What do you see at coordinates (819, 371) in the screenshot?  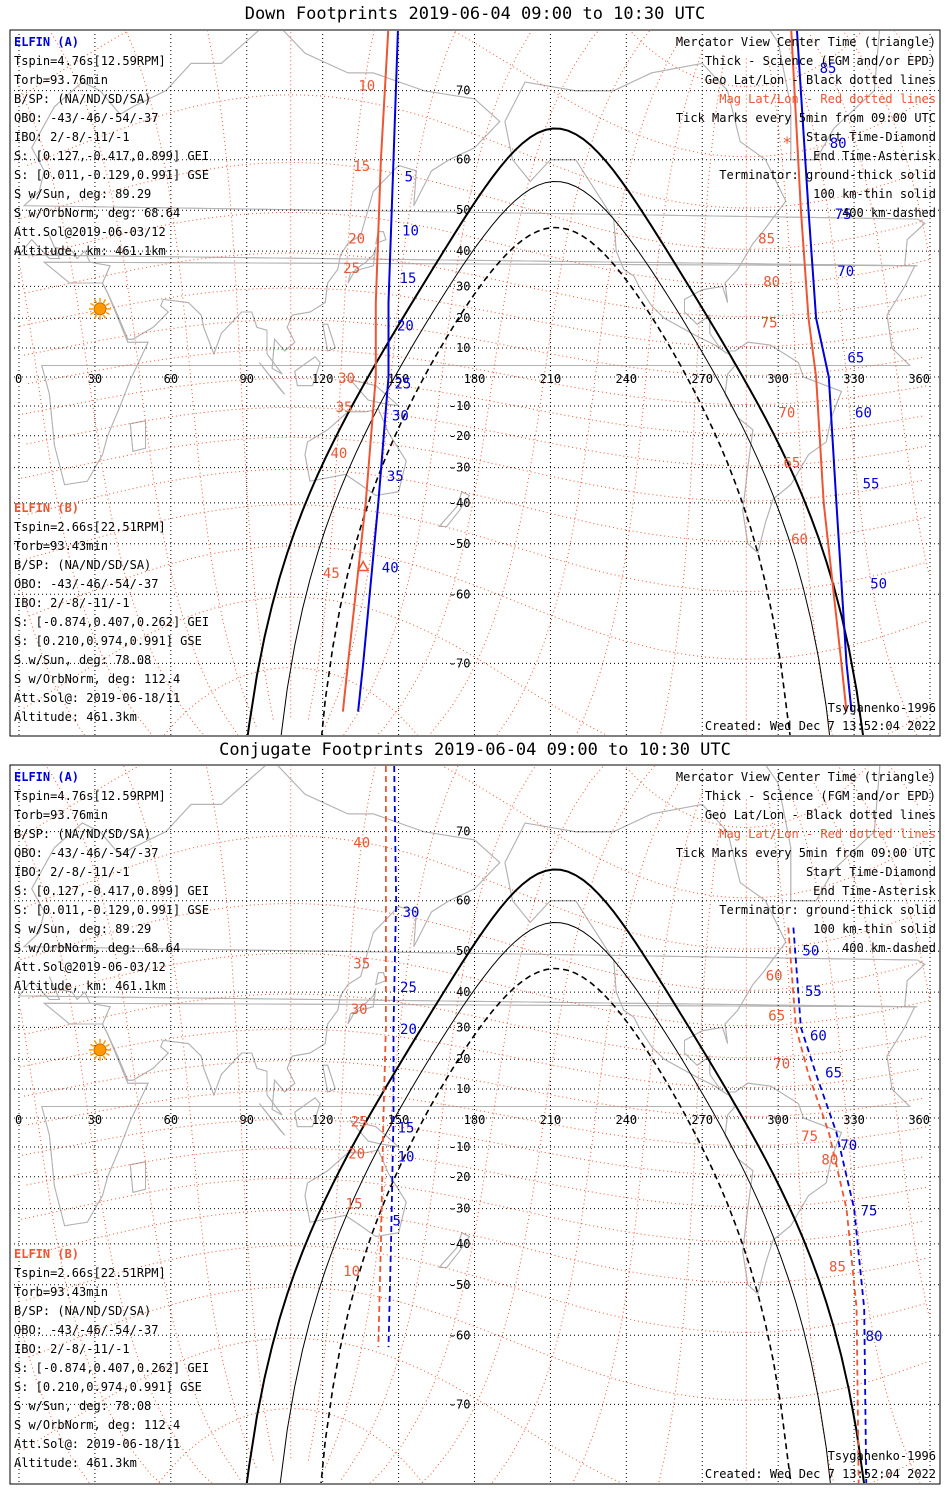 I see `track-elfin-b-east` at bounding box center [819, 371].